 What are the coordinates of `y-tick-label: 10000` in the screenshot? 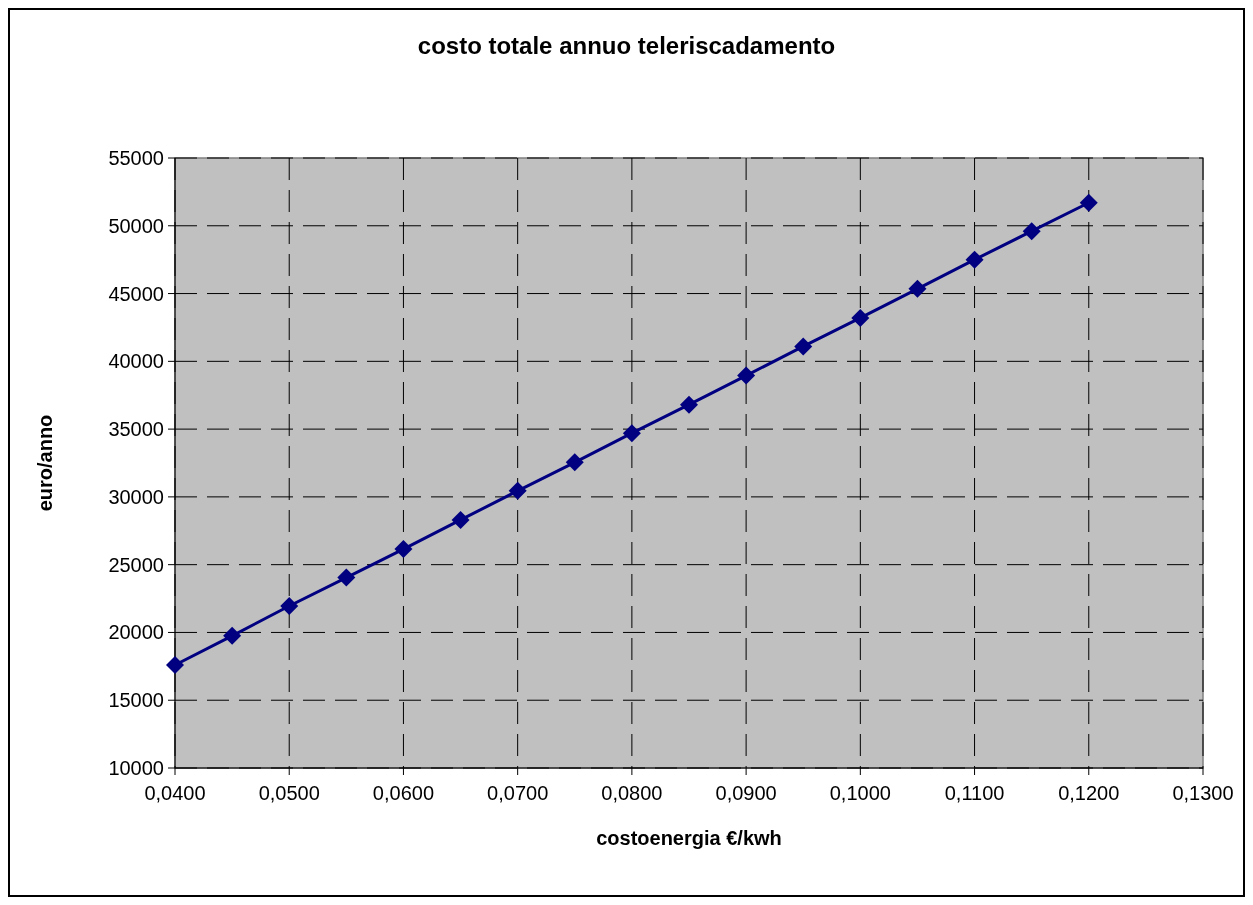 It's located at (136, 768).